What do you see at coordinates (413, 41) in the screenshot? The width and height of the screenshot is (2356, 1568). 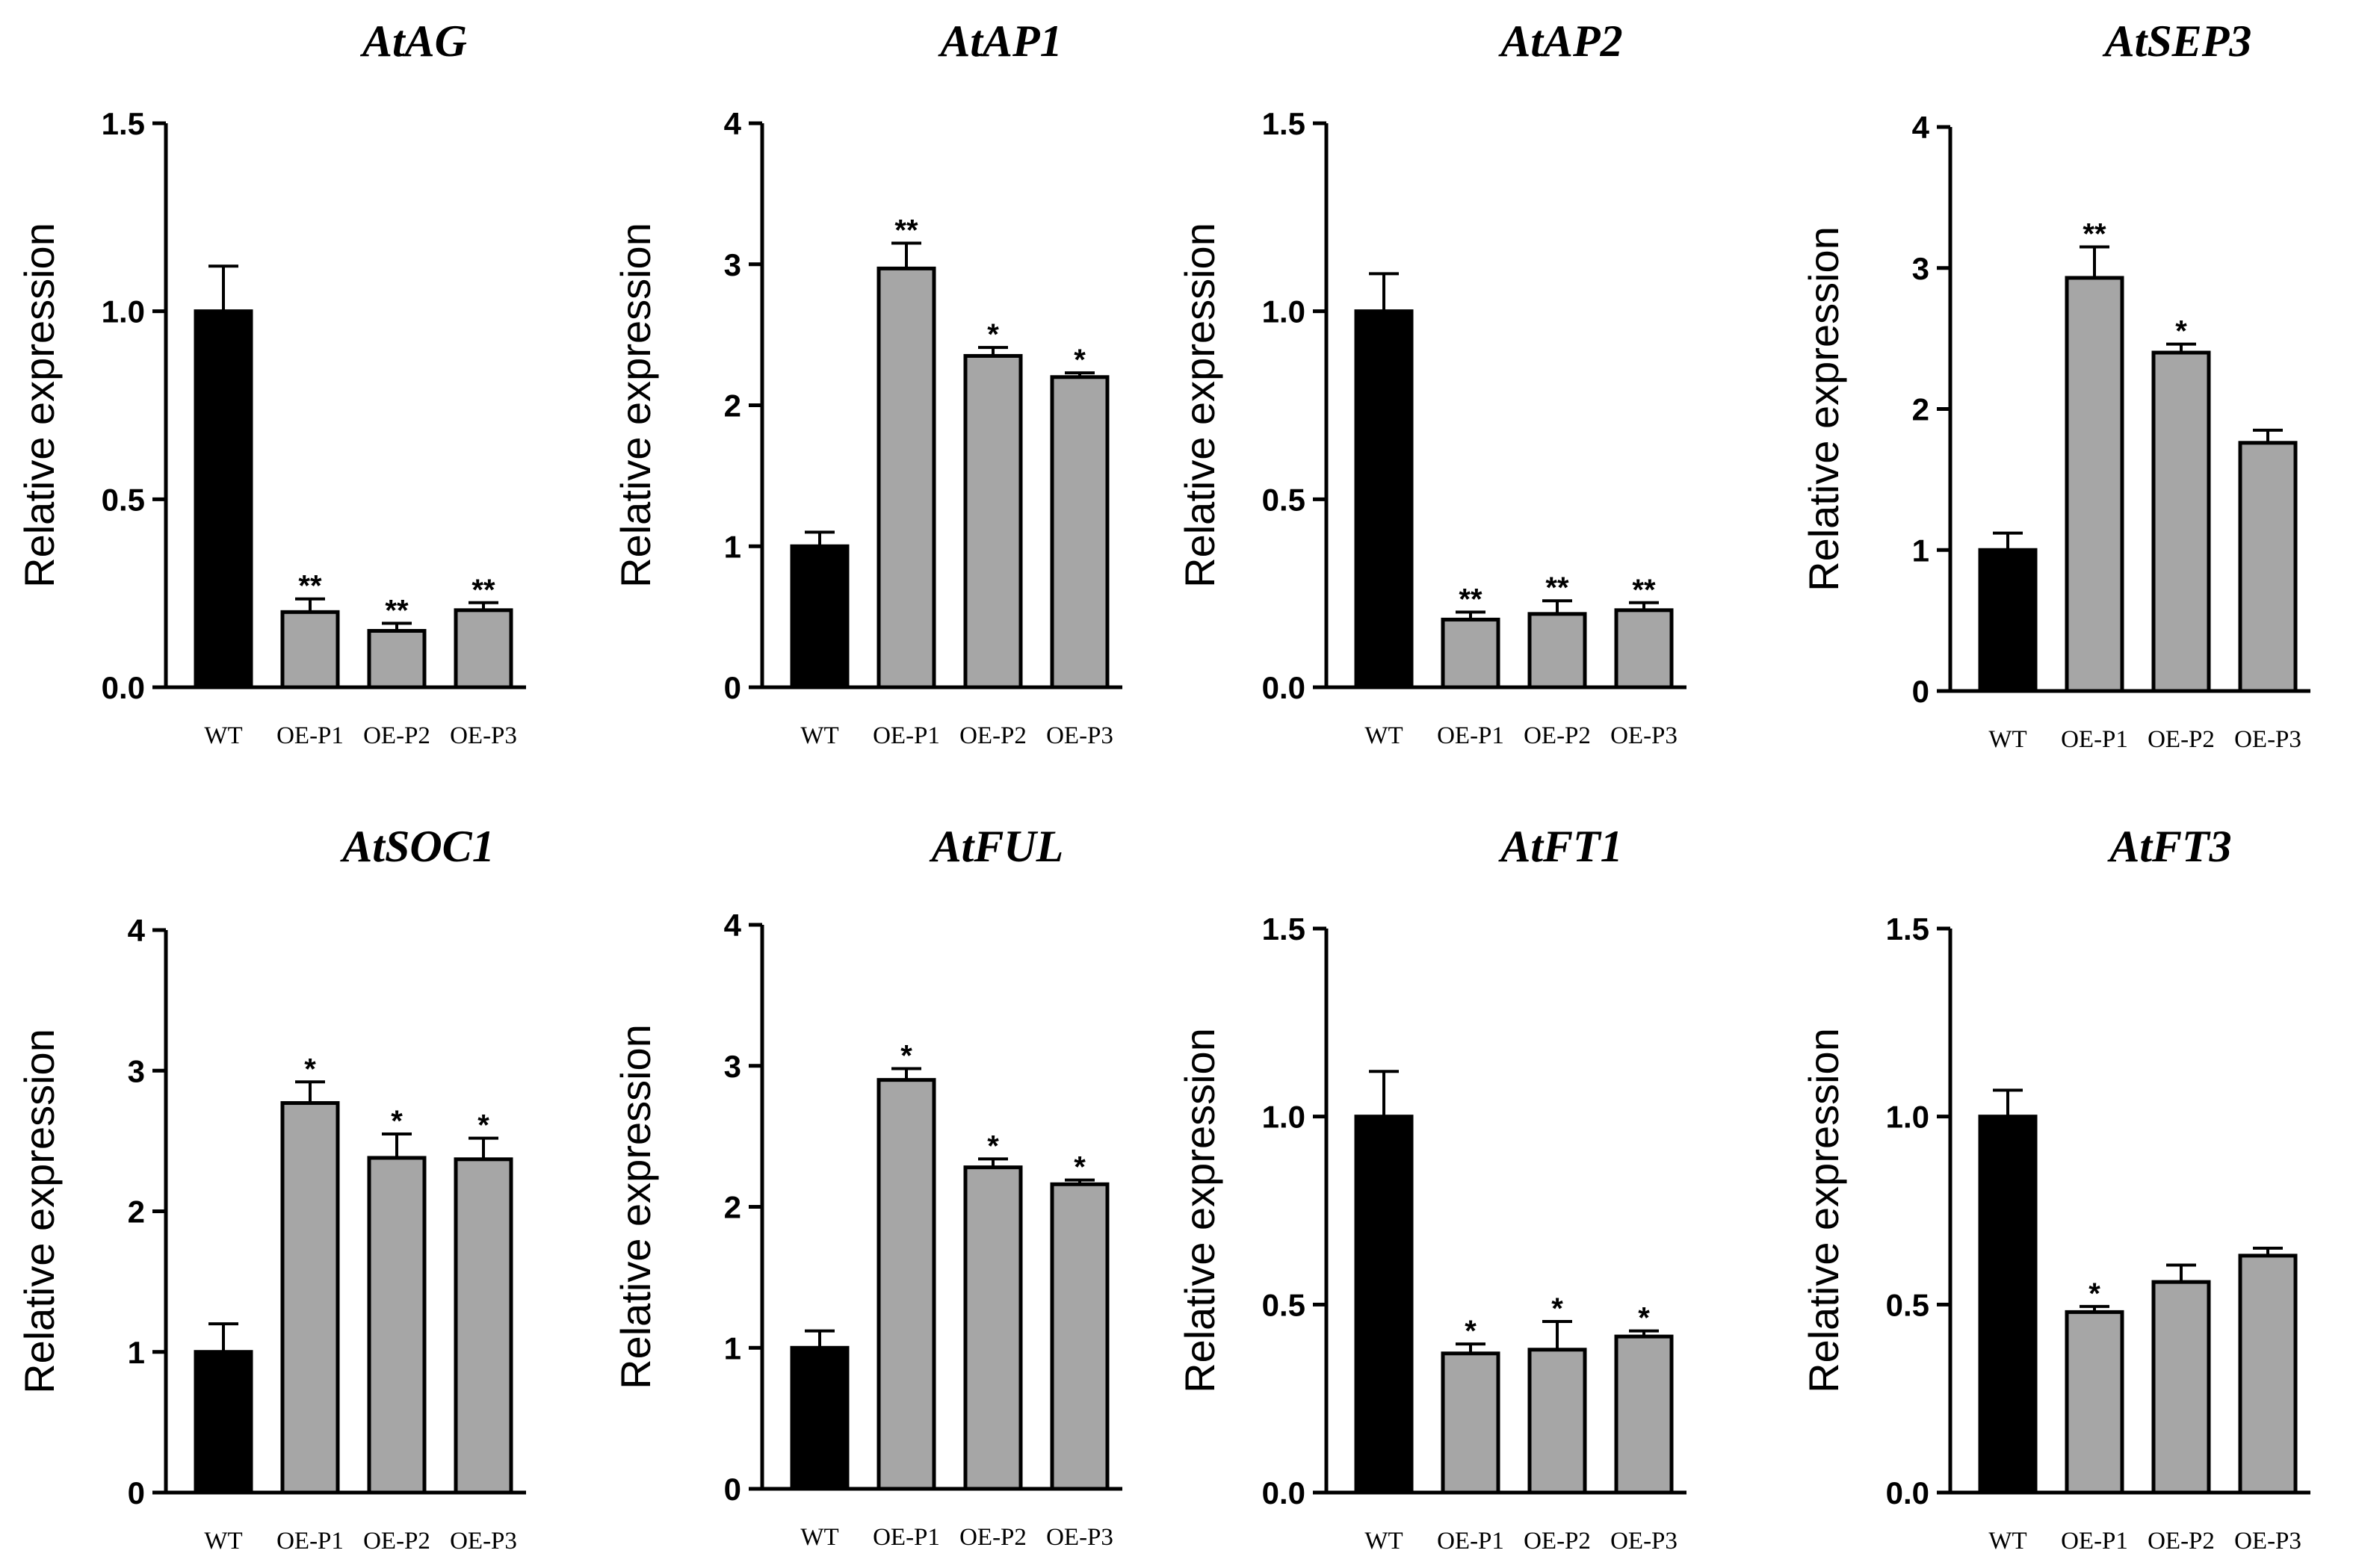 I see `chart-title: AtAG` at bounding box center [413, 41].